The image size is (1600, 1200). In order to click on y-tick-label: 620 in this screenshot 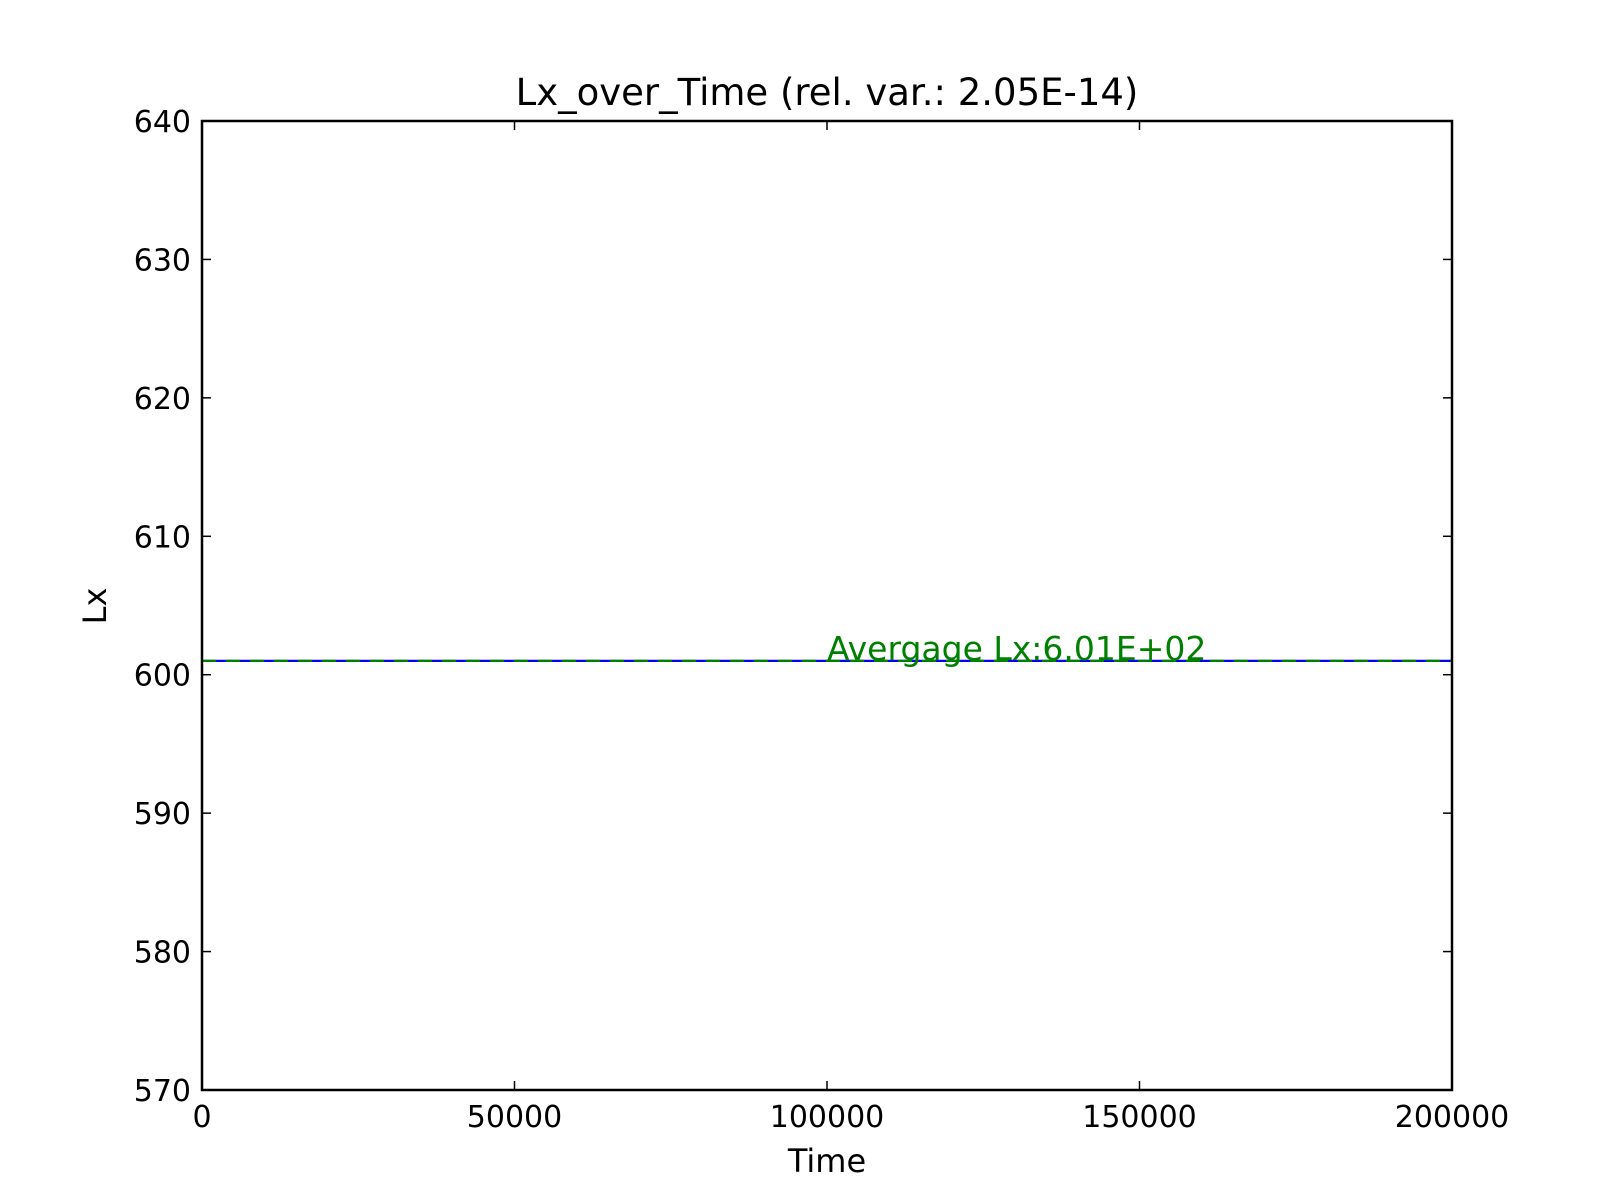, I will do `click(162, 399)`.